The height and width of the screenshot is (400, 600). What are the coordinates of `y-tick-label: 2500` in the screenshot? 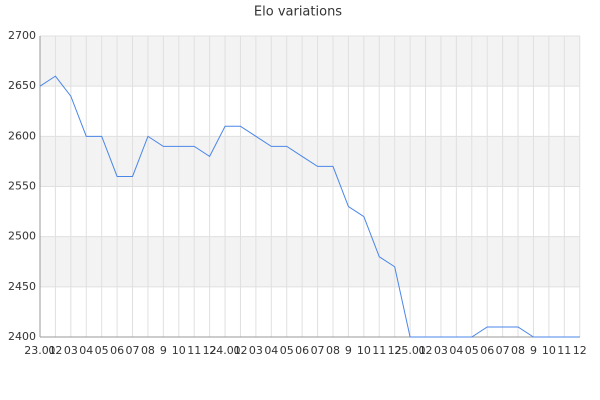 It's located at (22, 236).